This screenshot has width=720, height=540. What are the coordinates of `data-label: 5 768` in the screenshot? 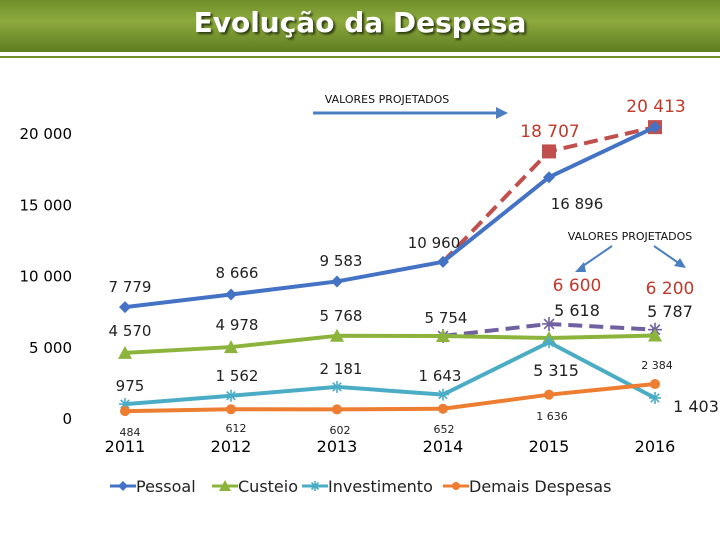 It's located at (341, 316).